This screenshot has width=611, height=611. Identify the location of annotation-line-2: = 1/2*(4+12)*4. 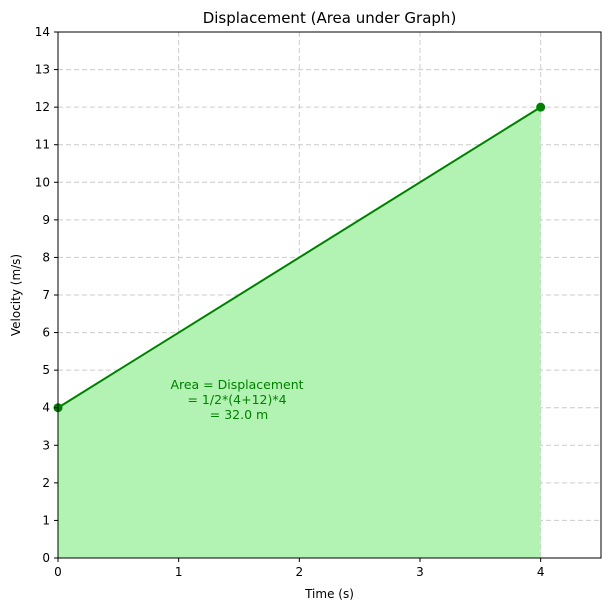
(236, 399).